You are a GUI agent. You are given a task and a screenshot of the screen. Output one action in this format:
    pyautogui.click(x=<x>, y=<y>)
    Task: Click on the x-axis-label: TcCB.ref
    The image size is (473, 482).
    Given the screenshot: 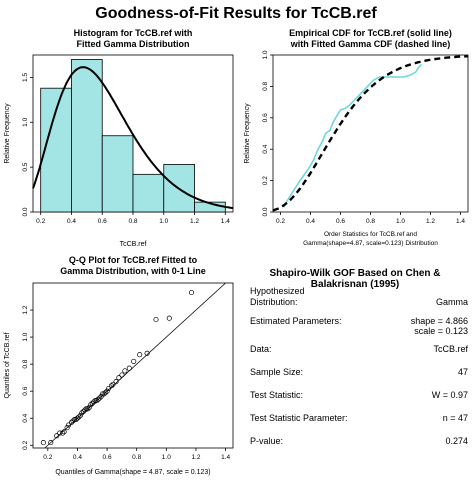 What is the action you would take?
    pyautogui.click(x=133, y=244)
    